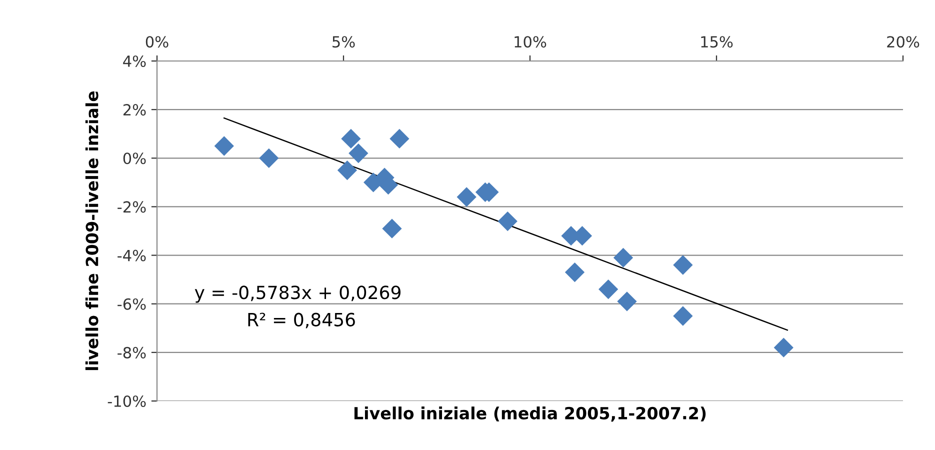 The width and height of the screenshot is (935, 450). What do you see at coordinates (132, 352) in the screenshot?
I see `y-tick-label: -8%` at bounding box center [132, 352].